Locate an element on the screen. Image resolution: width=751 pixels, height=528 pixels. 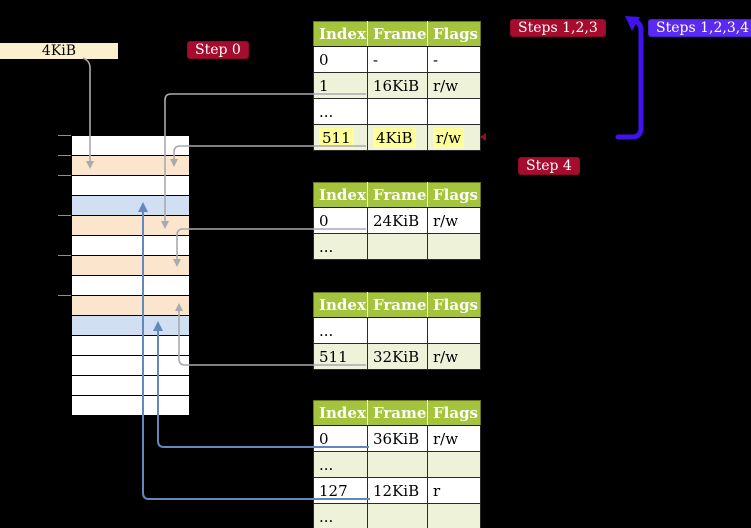
page-table-third: Index Frame Flags... 511 32KiB r/w is located at coordinates (397, 331).